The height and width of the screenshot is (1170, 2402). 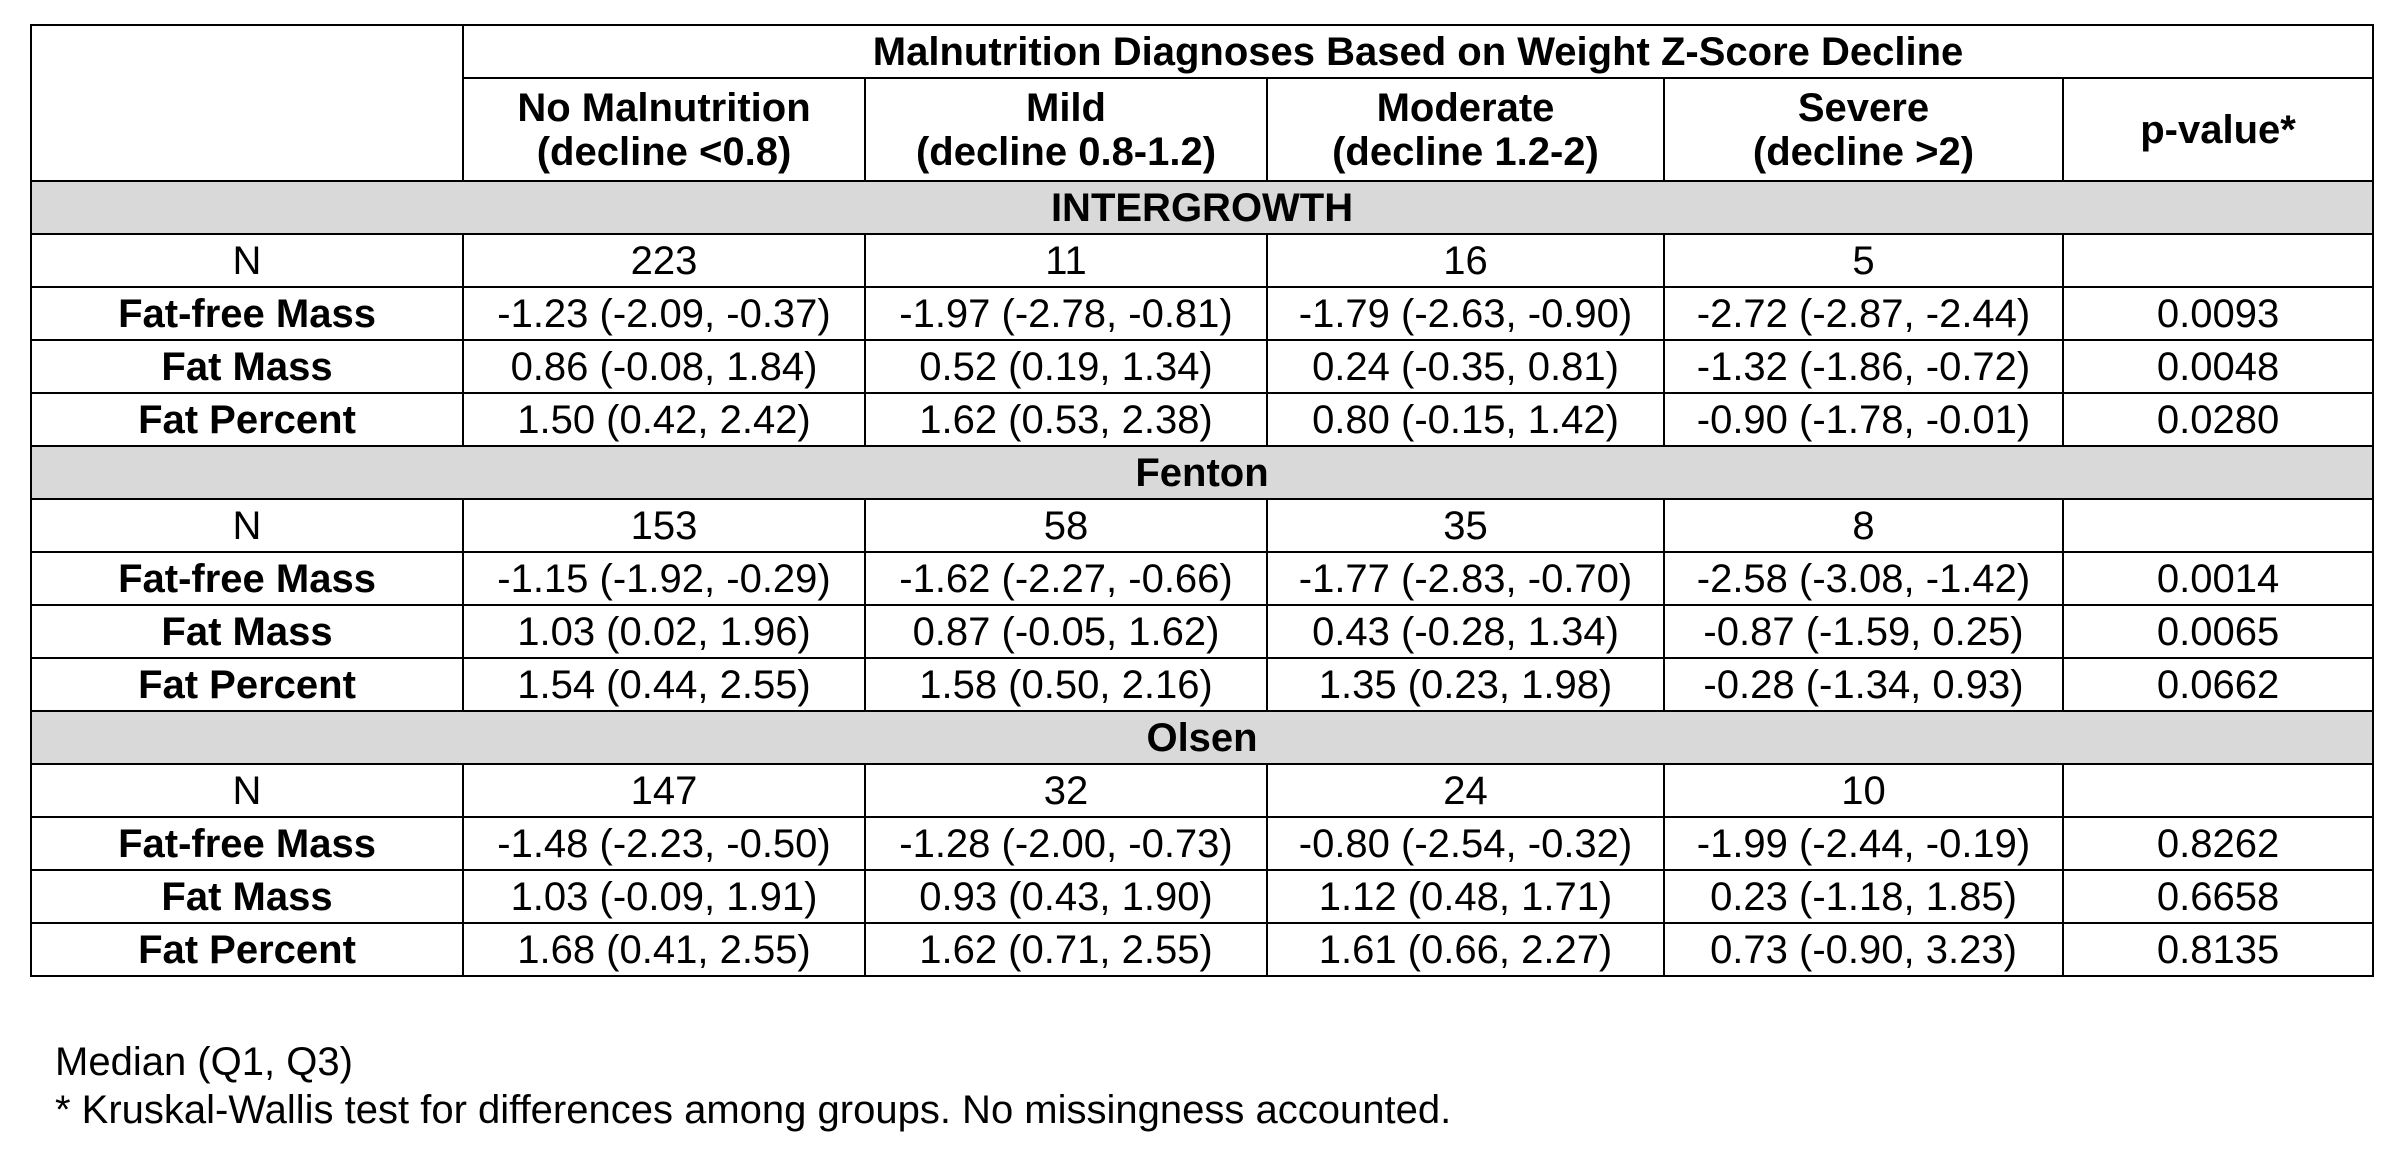 What do you see at coordinates (1066, 949) in the screenshot?
I see `table-cell: 1.62 (0.71, 2.55)` at bounding box center [1066, 949].